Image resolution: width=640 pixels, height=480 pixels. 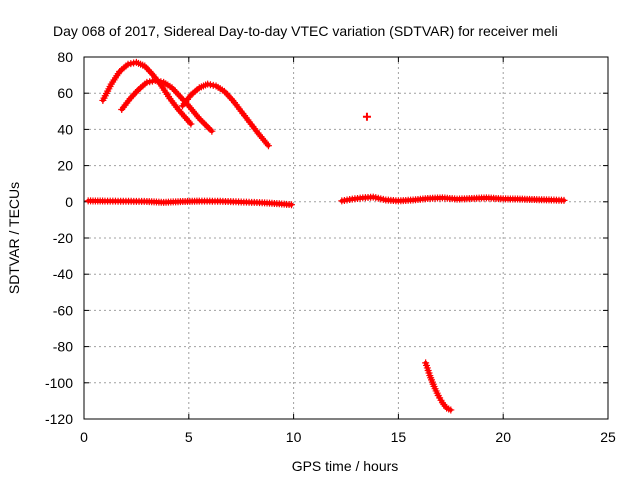 What do you see at coordinates (65, 93) in the screenshot?
I see `y-tick-label: 60` at bounding box center [65, 93].